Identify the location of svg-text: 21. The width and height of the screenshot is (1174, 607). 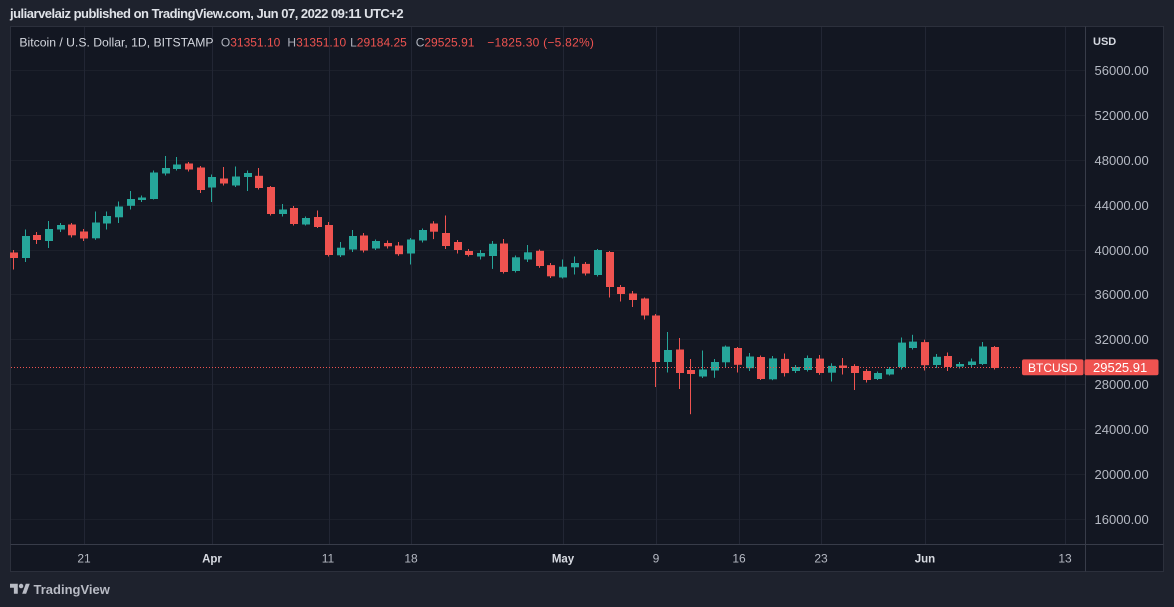
(84, 558).